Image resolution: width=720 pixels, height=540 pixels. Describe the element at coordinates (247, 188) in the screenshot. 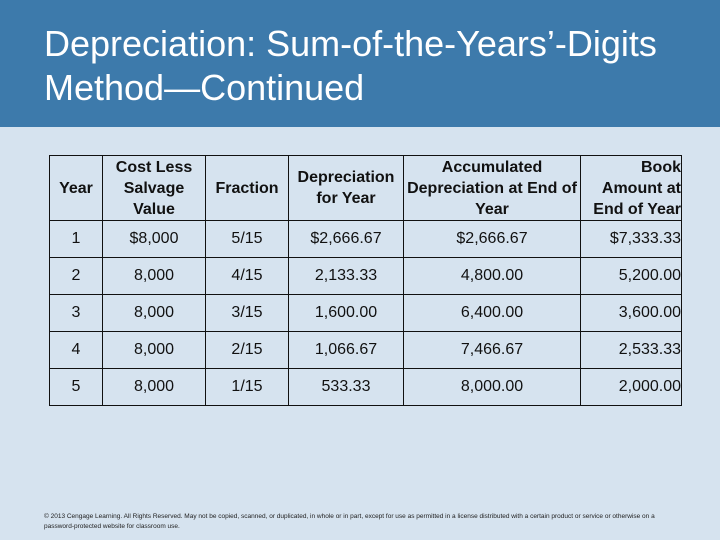

I see `header-fraction: Fraction` at that location.